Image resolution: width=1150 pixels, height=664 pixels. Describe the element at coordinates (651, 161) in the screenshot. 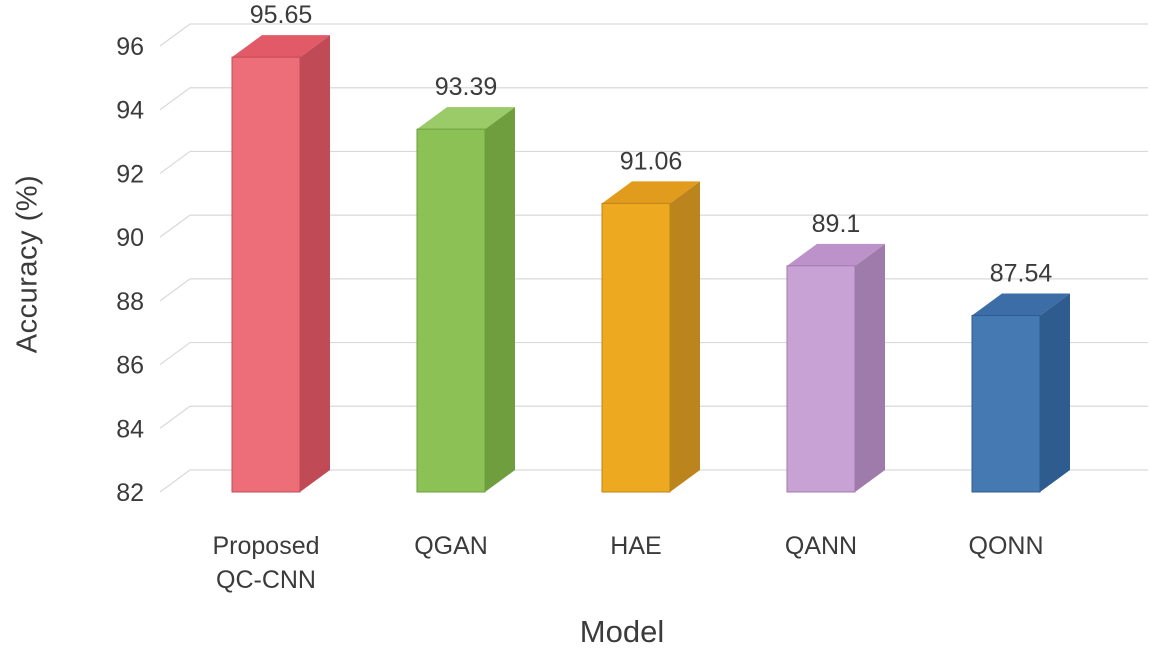

I see `bar-value-label: 91.06` at that location.